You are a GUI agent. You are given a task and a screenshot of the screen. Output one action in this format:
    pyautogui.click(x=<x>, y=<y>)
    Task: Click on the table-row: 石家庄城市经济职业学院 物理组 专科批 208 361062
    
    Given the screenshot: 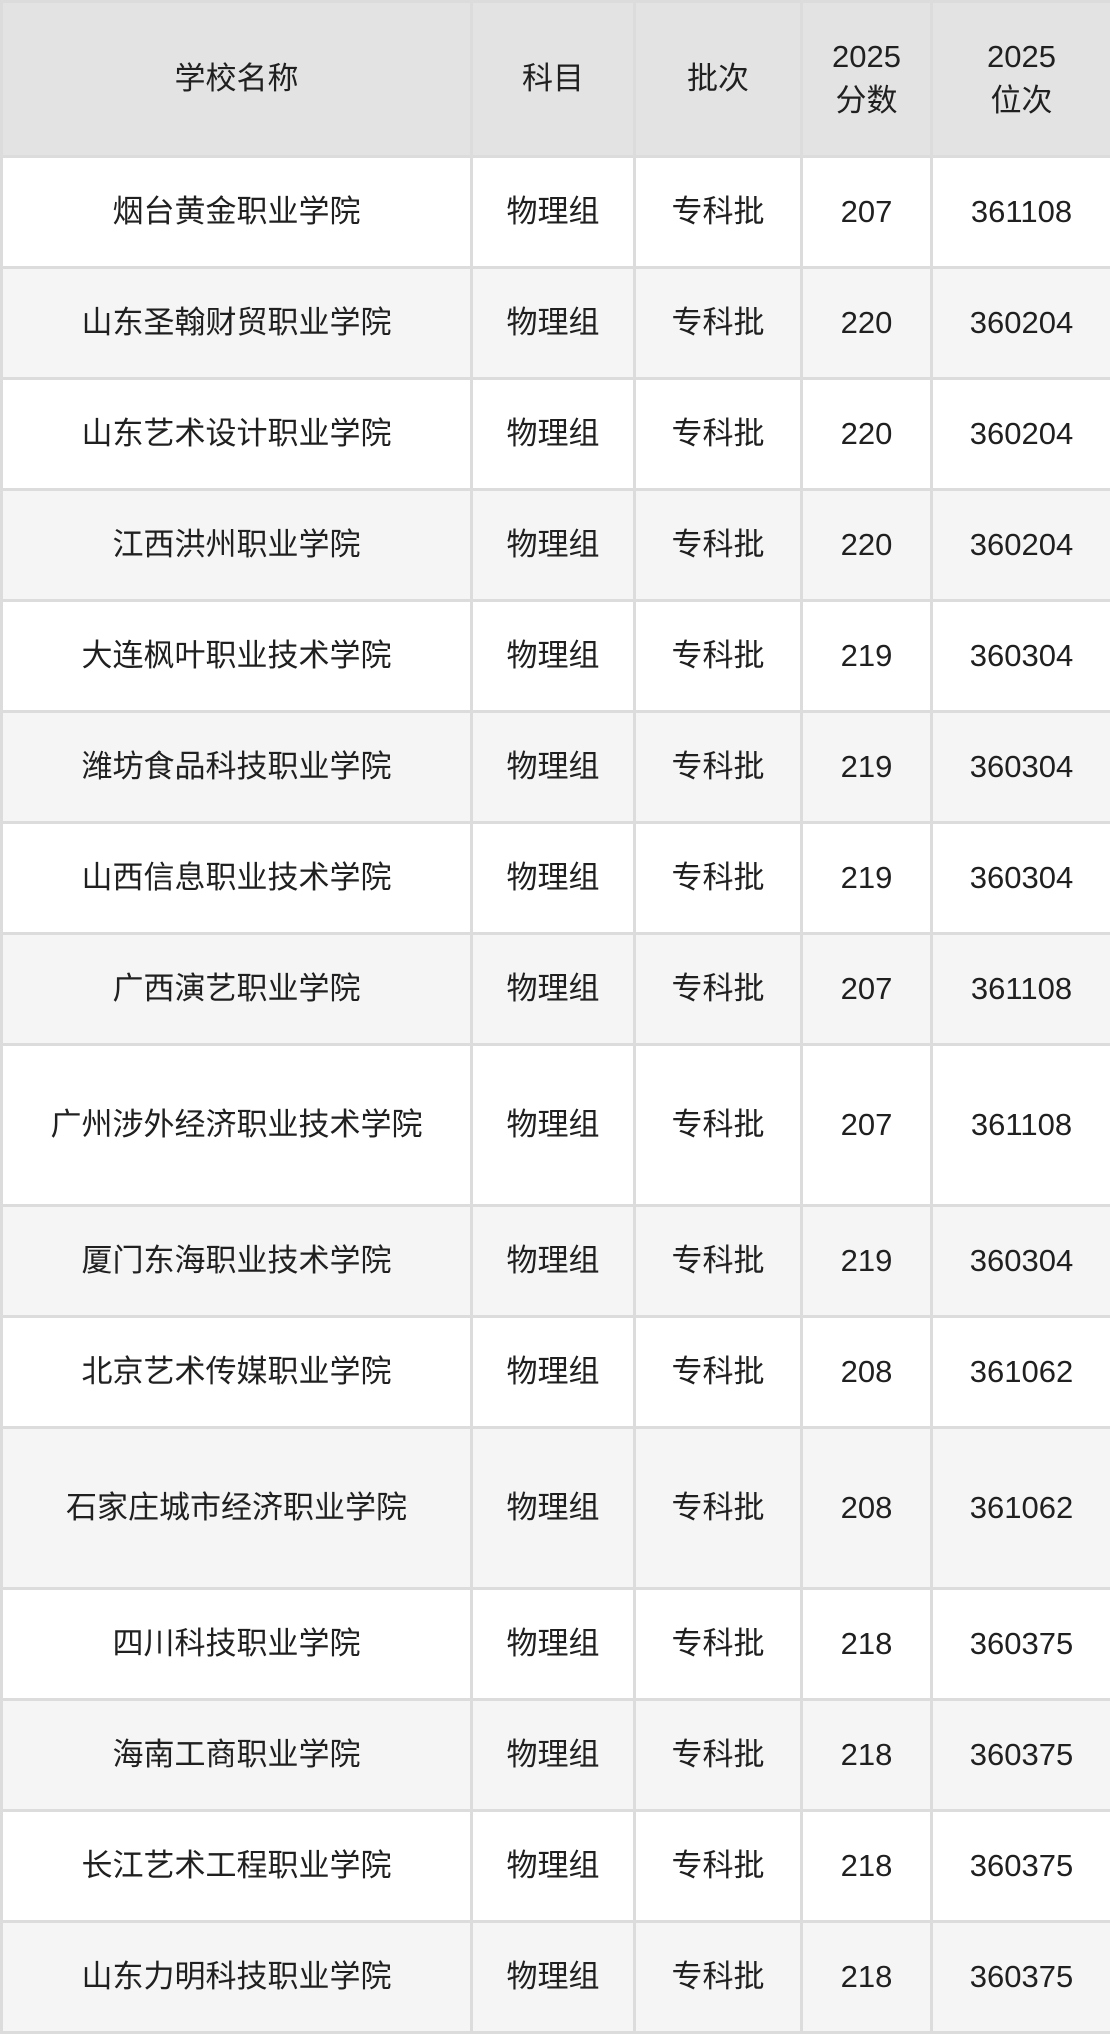 What is the action you would take?
    pyautogui.click(x=555, y=1508)
    